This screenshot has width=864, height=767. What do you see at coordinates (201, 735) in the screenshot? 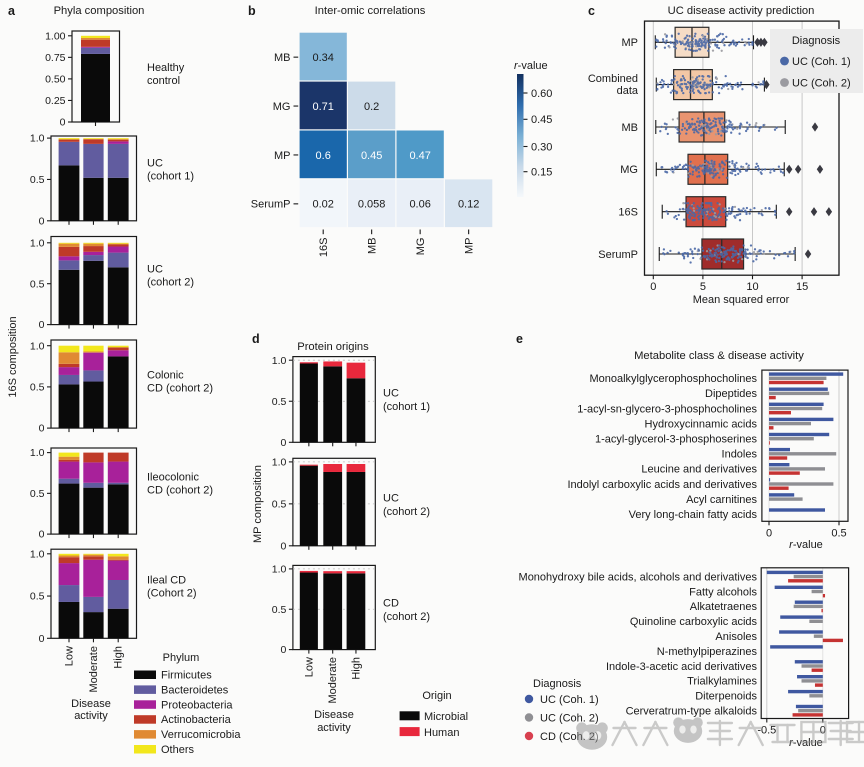
I see `svg-text: Verrucomicrobia` at bounding box center [201, 735].